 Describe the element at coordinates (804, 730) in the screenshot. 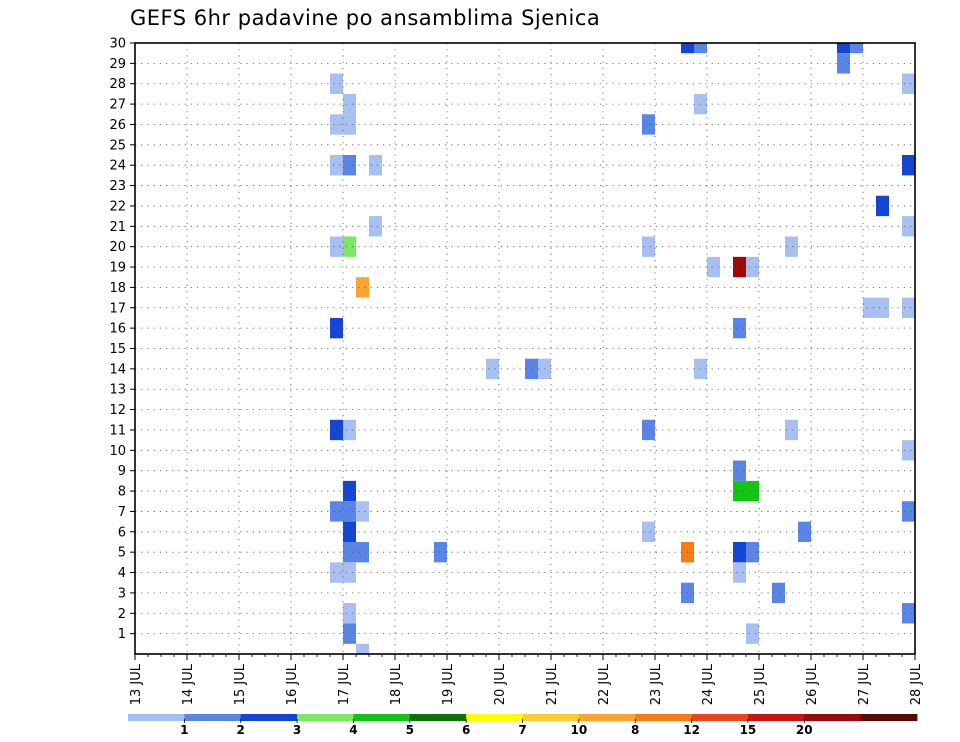

I see `colorbar-label: 20` at that location.